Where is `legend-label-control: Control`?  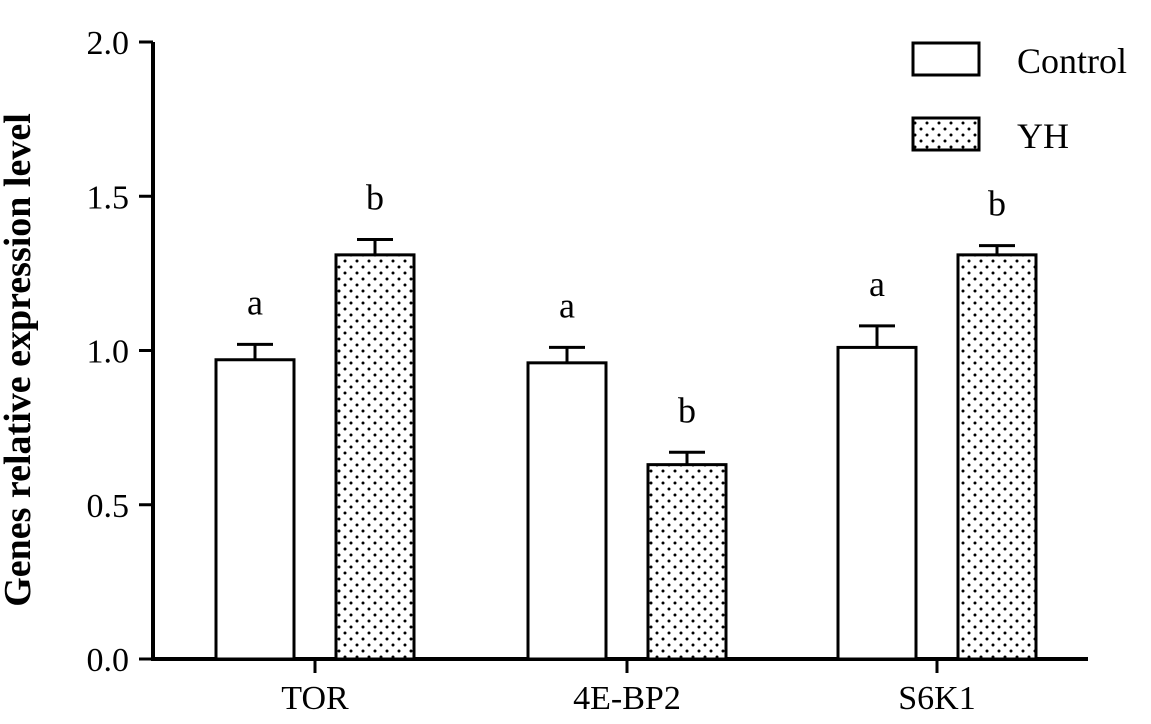 legend-label-control: Control is located at coordinates (1072, 61).